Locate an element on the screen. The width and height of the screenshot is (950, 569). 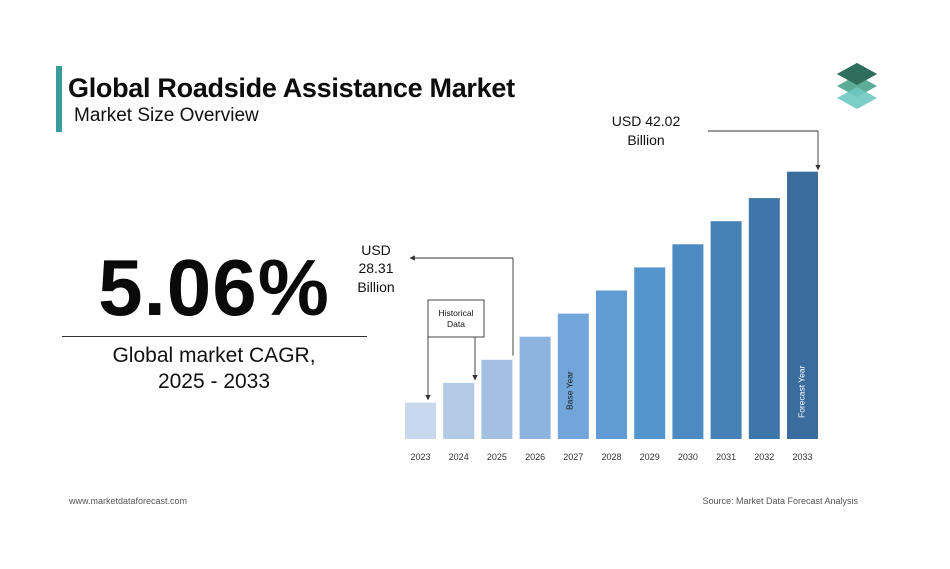
bar-2025 is located at coordinates (497, 399).